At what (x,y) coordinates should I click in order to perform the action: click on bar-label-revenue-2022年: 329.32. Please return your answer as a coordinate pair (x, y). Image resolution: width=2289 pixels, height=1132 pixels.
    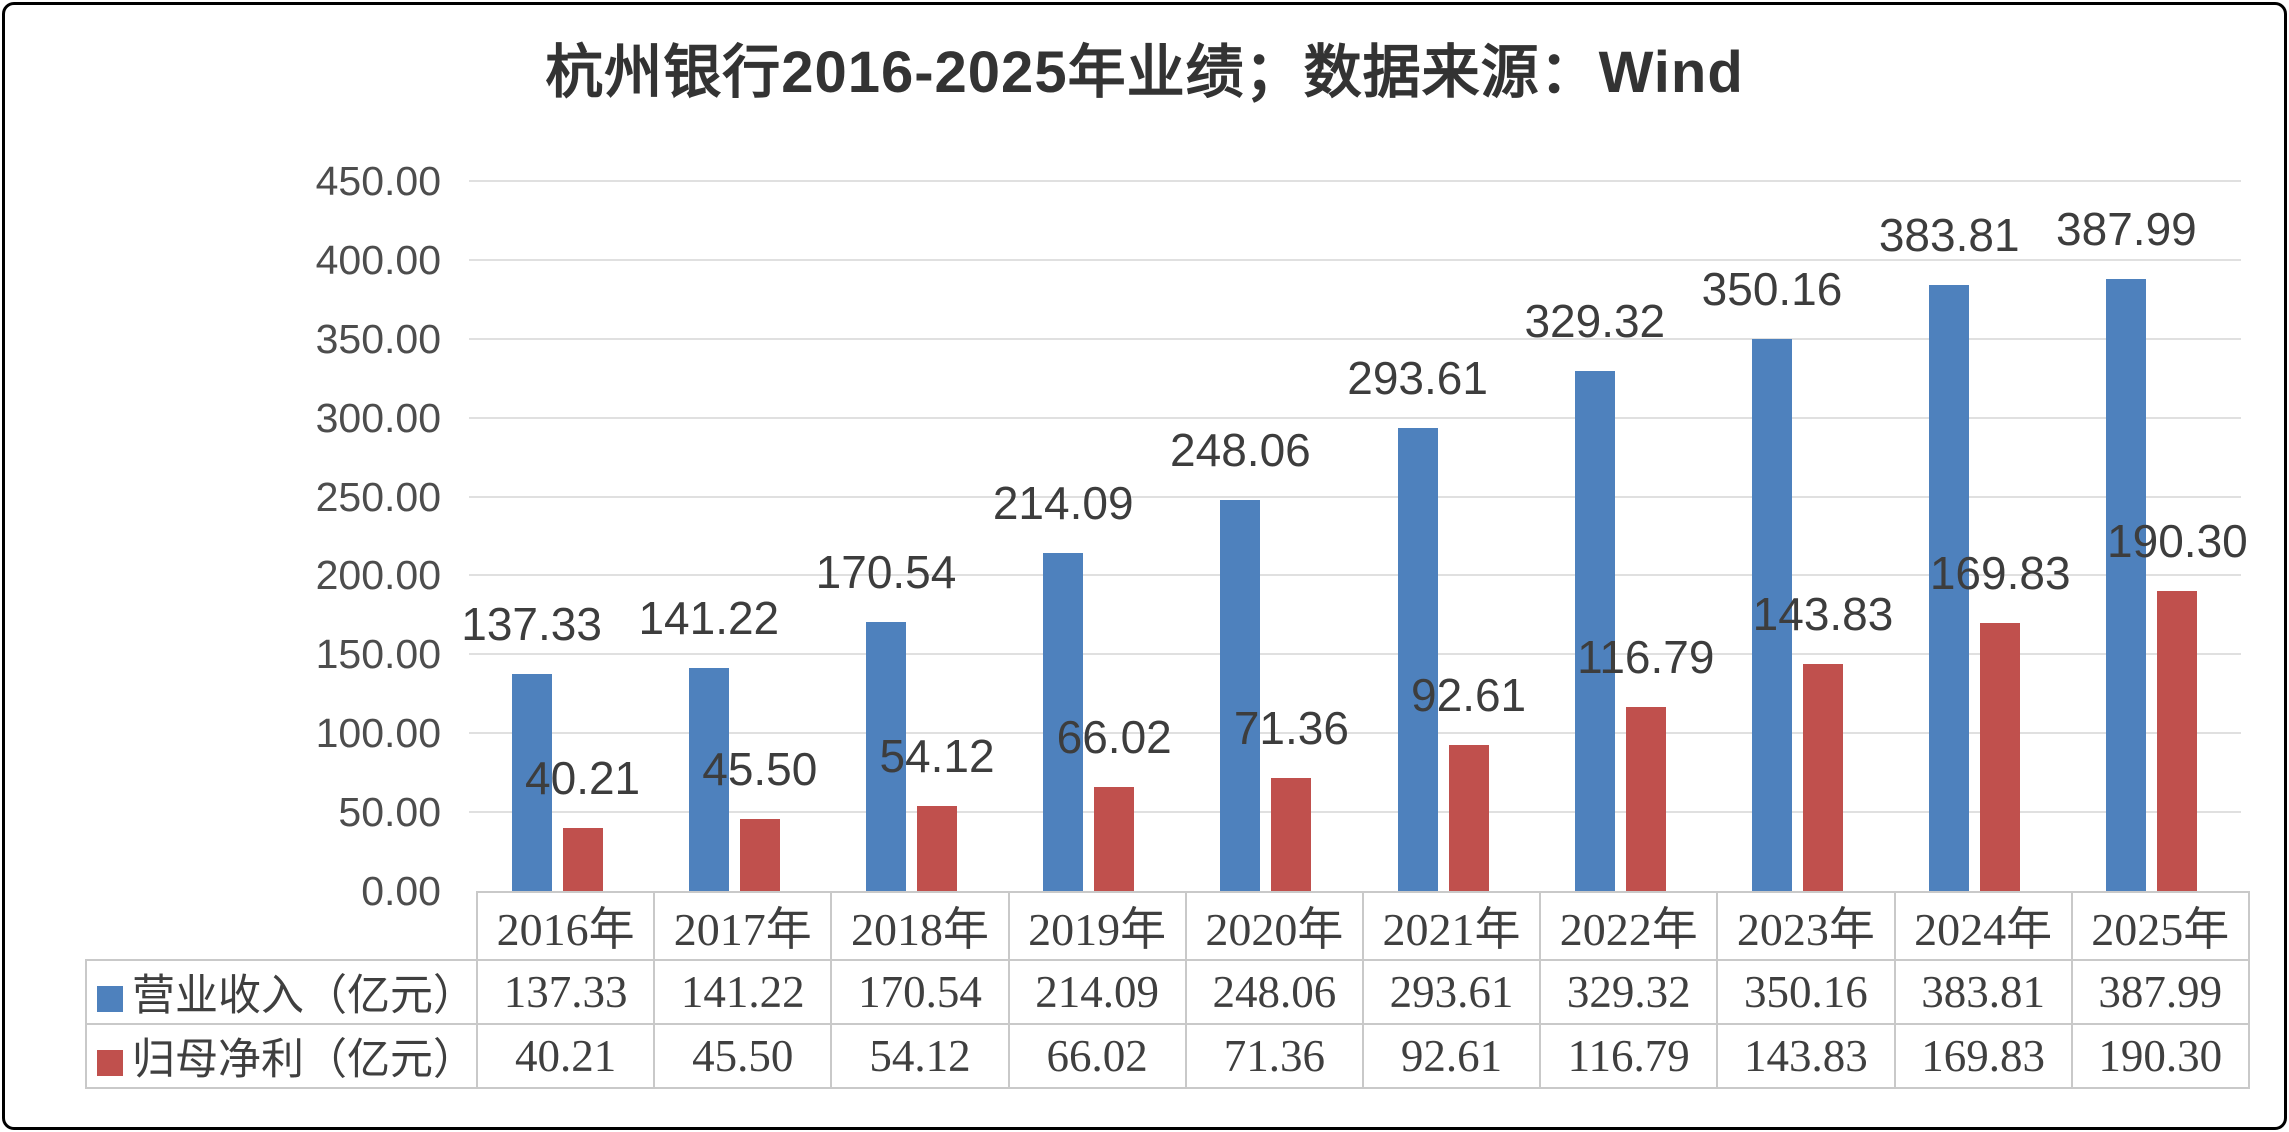
    Looking at the image, I should click on (1595, 321).